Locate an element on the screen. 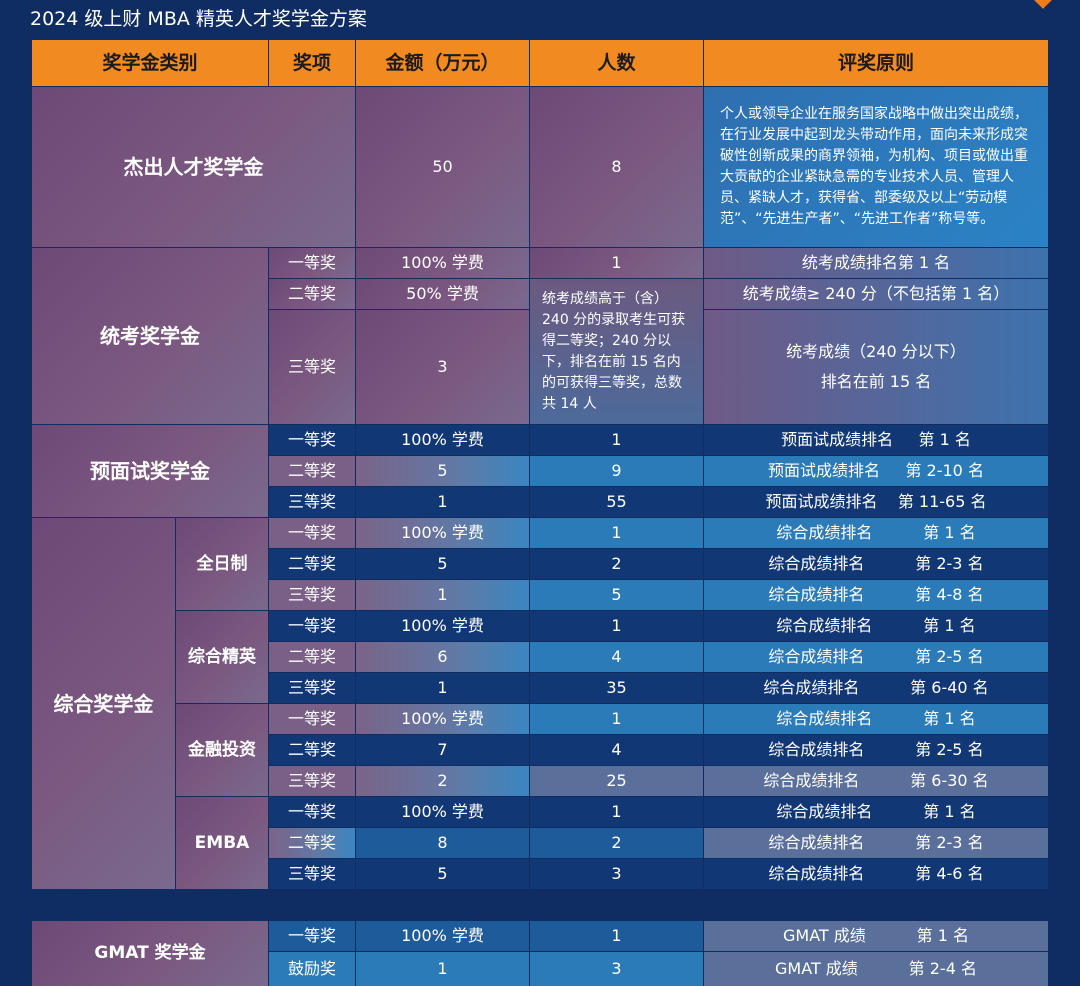  amount-value: 8 is located at coordinates (442, 843).